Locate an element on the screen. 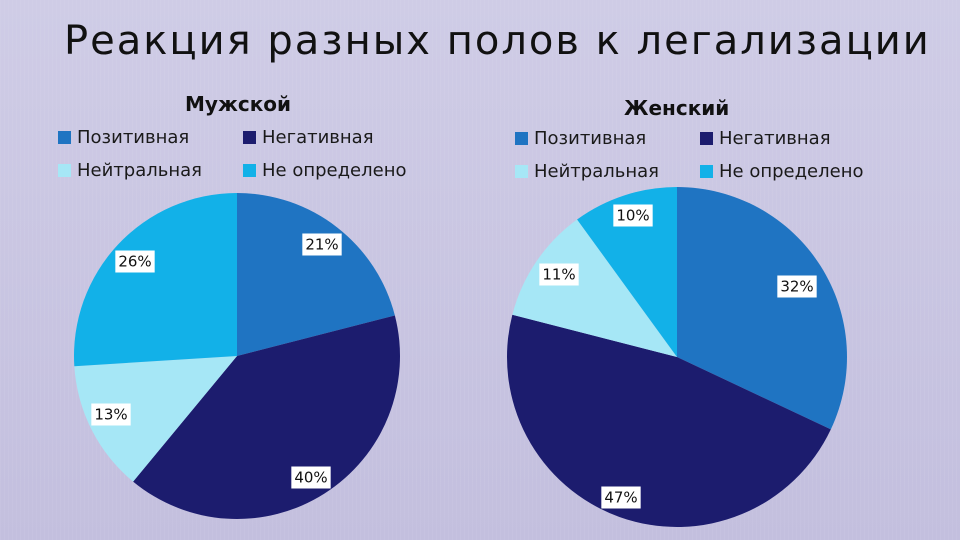 The image size is (960, 540). female-slice-positive is located at coordinates (762, 308).